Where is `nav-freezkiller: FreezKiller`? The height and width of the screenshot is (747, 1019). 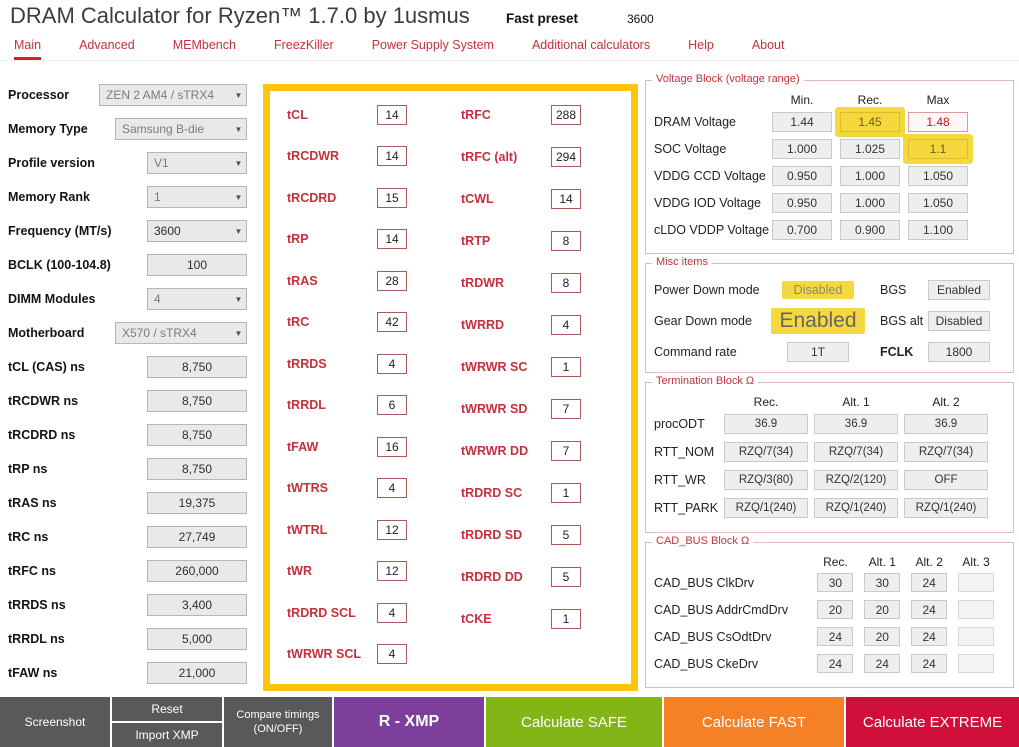
nav-freezkiller: FreezKiller is located at coordinates (303, 45).